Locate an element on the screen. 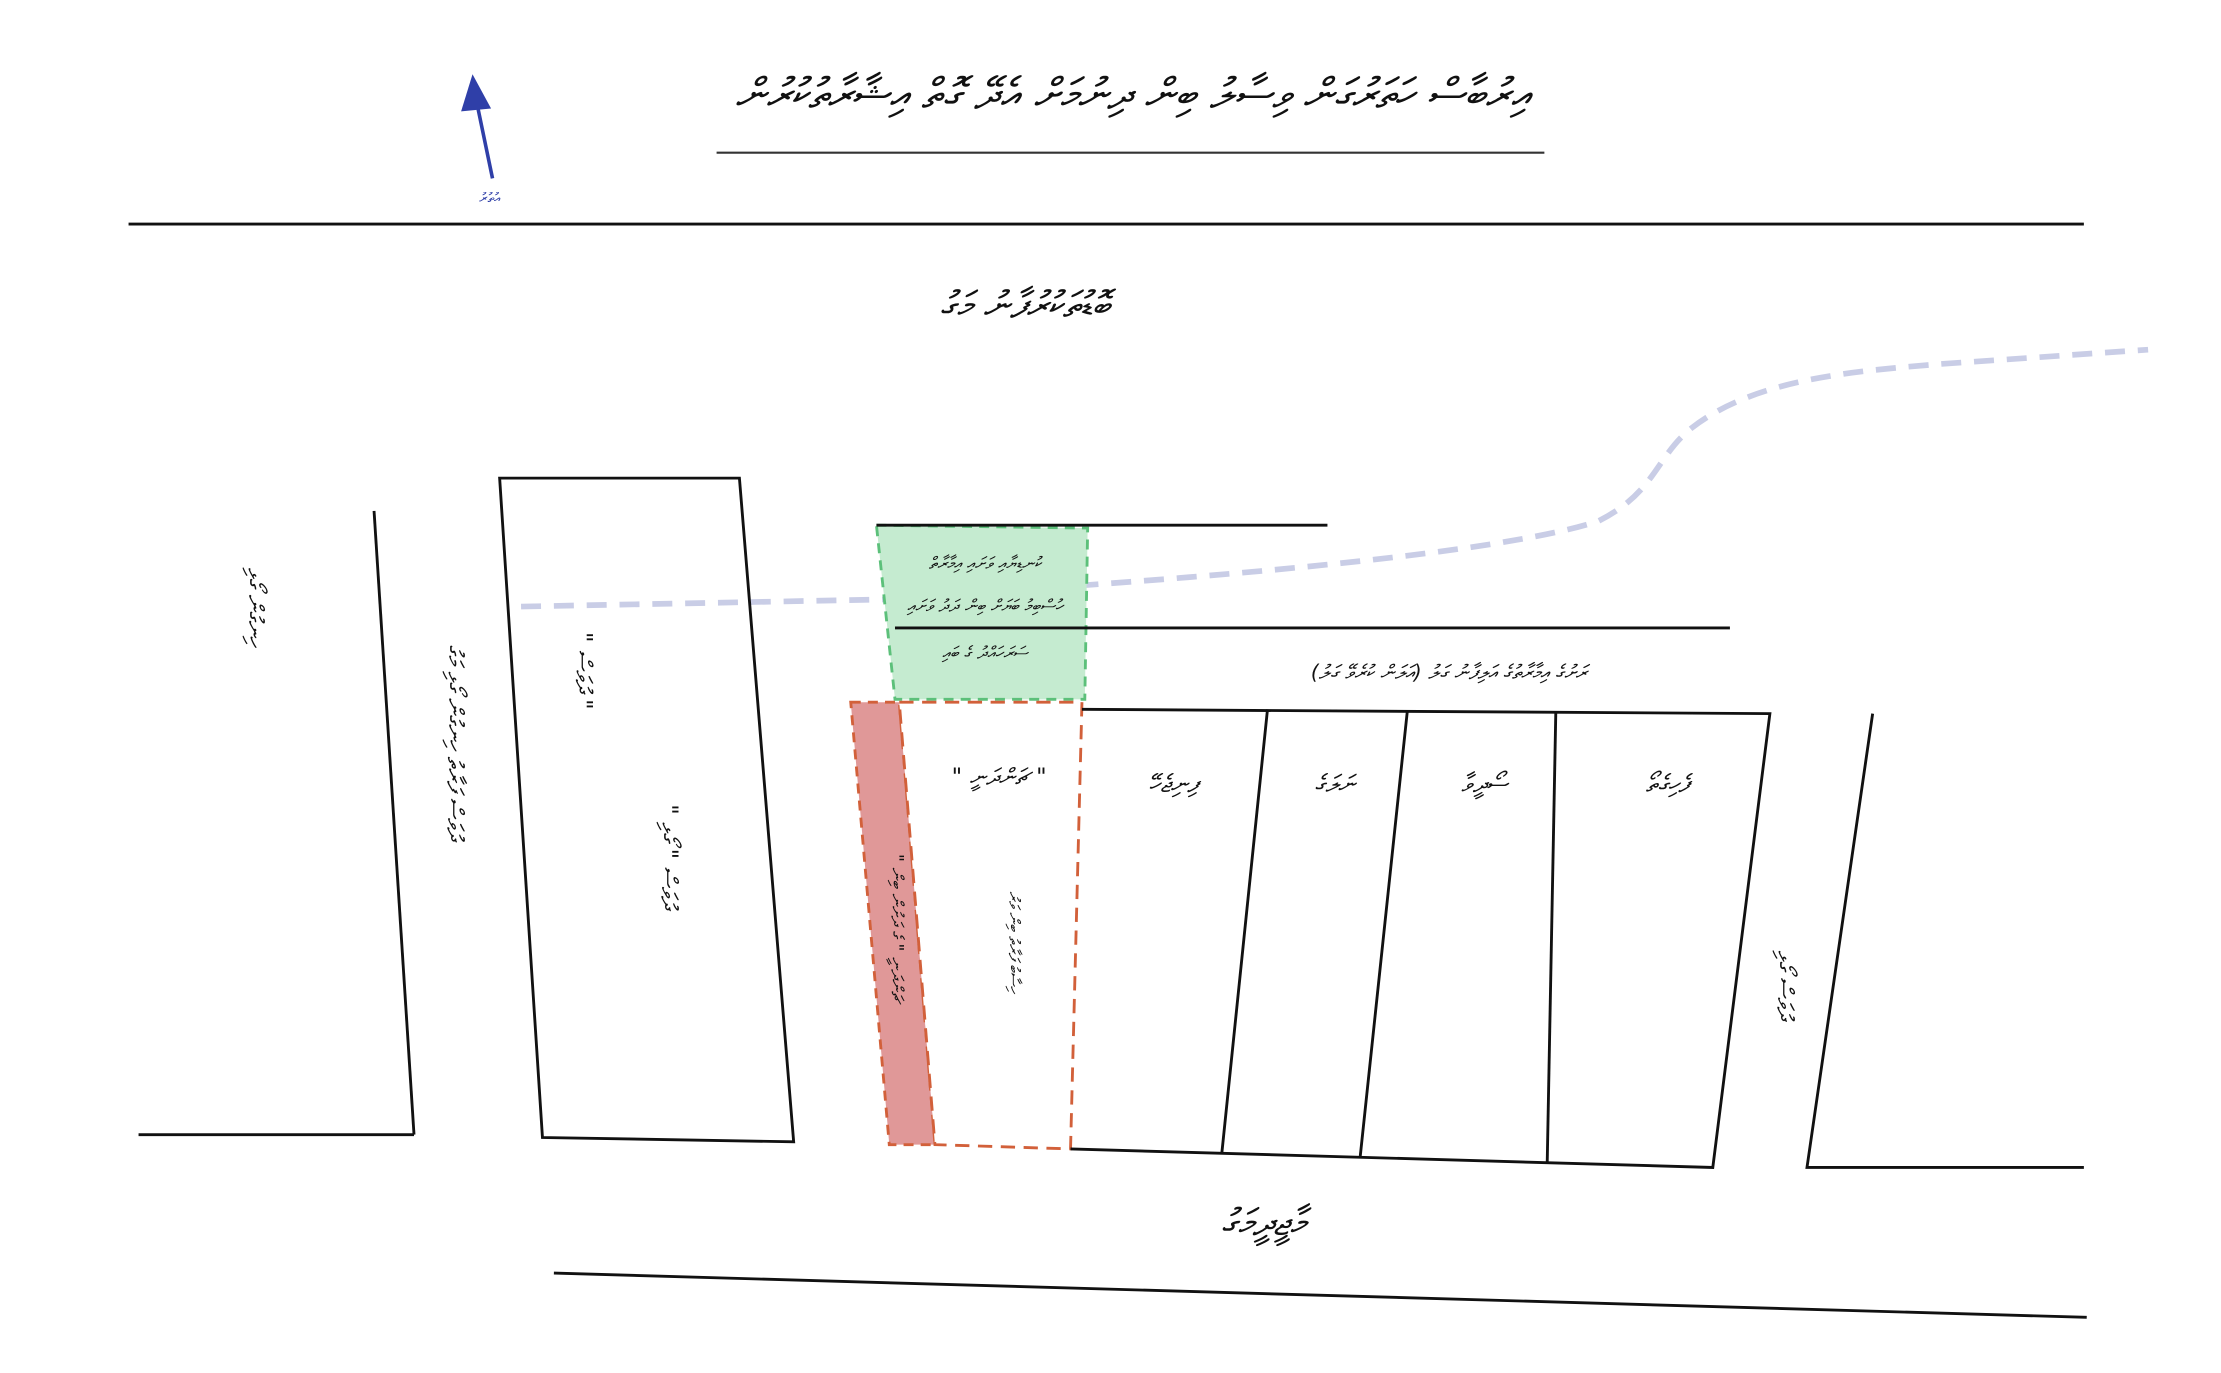  boundary-dashed is located at coordinates (1334, 478).